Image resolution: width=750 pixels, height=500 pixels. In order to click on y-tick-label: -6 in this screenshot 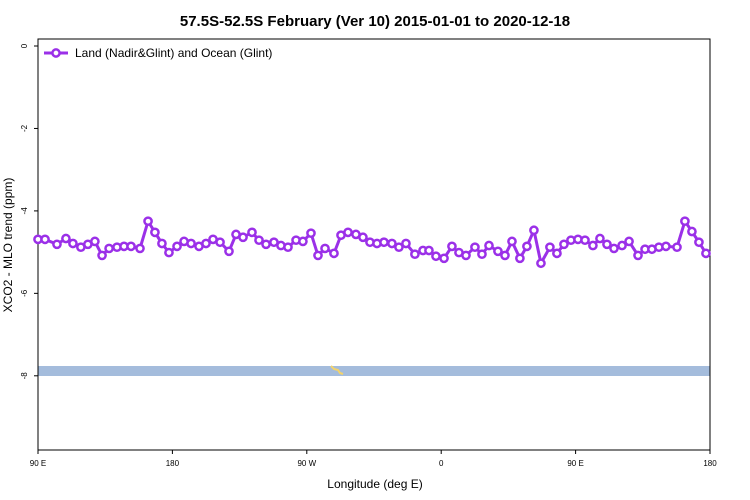, I will do `click(24, 293)`.